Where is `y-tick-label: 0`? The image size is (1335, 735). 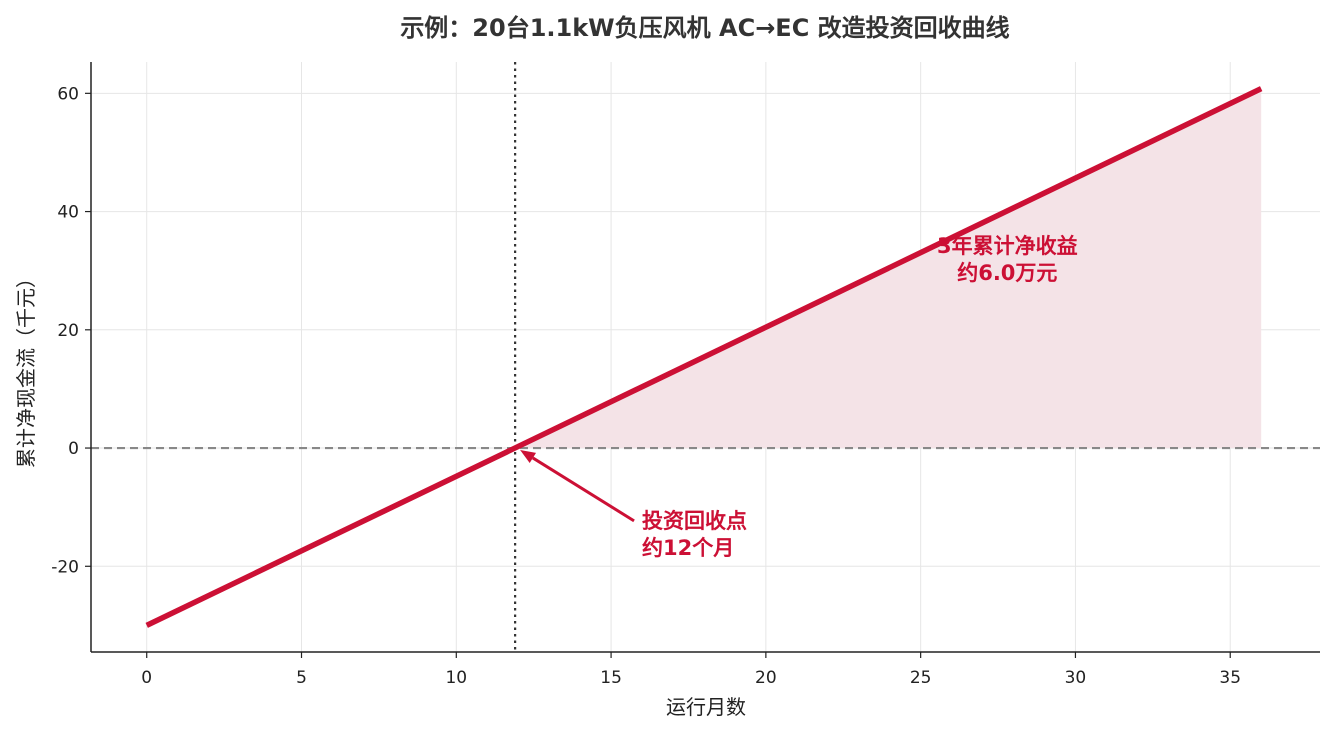 y-tick-label: 0 is located at coordinates (73, 449).